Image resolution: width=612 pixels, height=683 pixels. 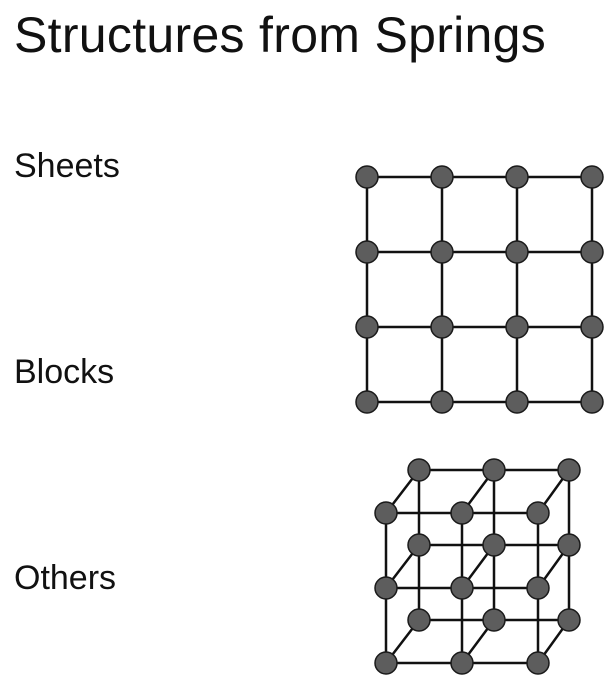 I want to click on spring-sheet-diagram, so click(x=479, y=289).